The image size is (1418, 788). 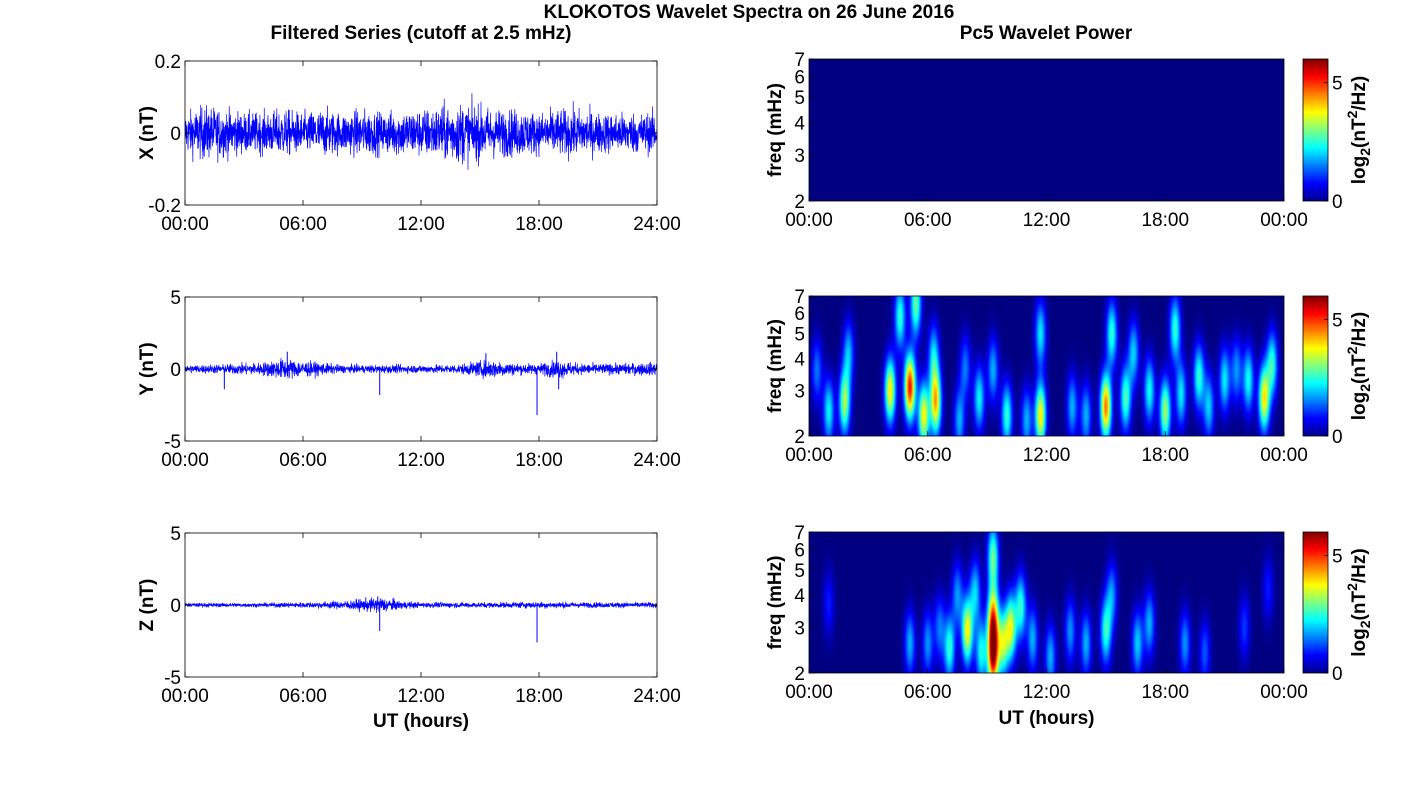 I want to click on left-column-title: Filtered Series (cutoff at 2.5 mHz), so click(x=421, y=33).